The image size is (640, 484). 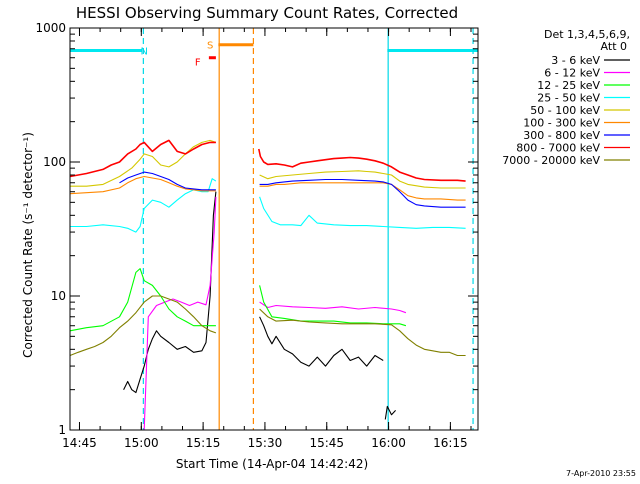 What do you see at coordinates (561, 135) in the screenshot?
I see `legend-label-7: 300 - 800 keV` at bounding box center [561, 135].